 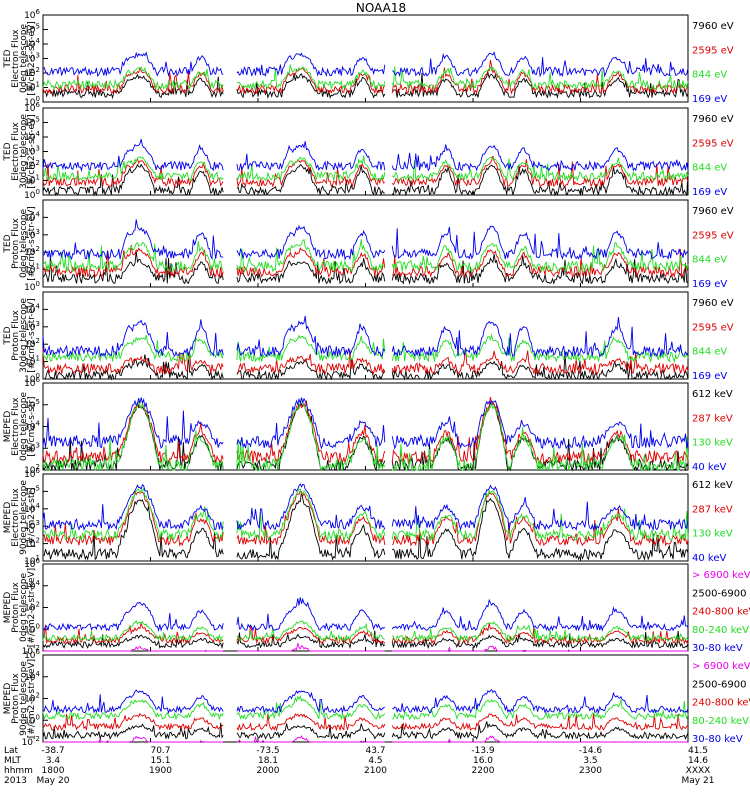 What do you see at coordinates (53, 781) in the screenshot?
I see `time-axis-value: May 20` at bounding box center [53, 781].